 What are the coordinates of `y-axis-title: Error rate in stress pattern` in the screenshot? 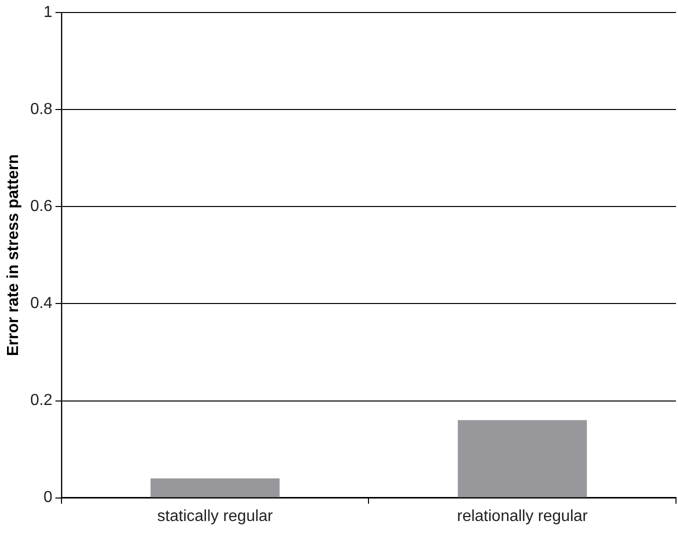 It's located at (13, 255).